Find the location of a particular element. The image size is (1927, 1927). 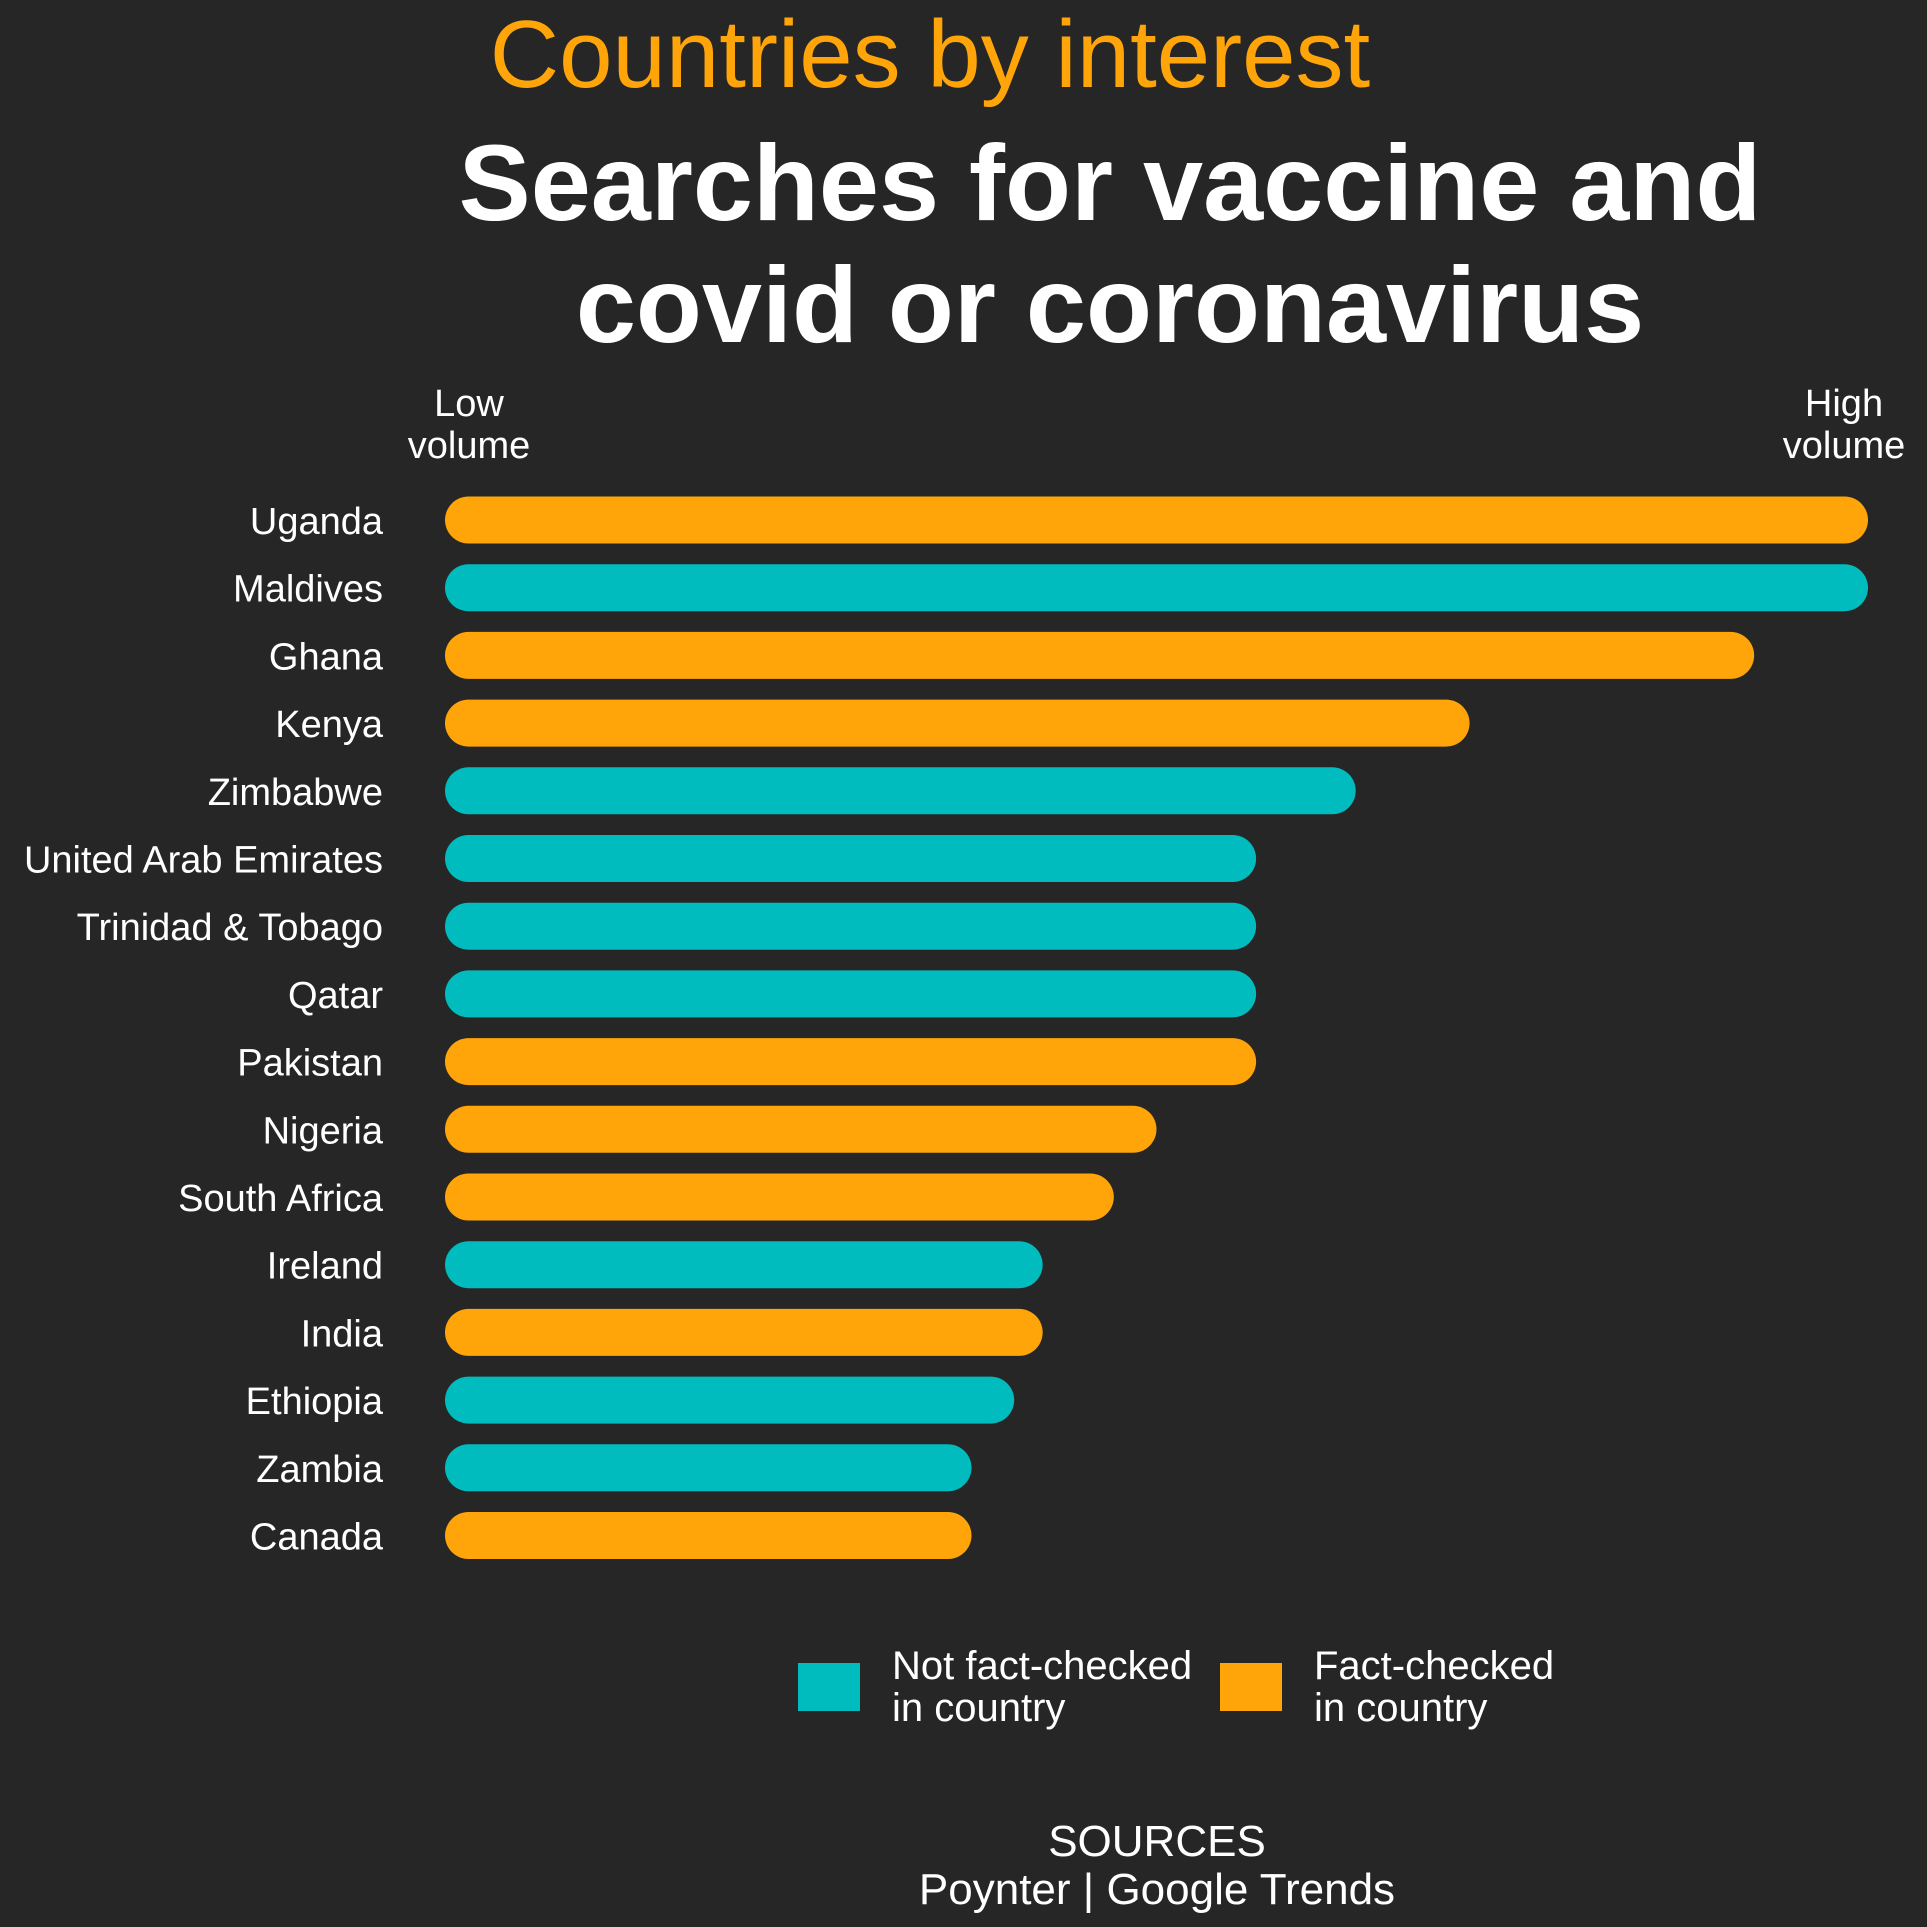

bar-nigeria is located at coordinates (801, 1129).